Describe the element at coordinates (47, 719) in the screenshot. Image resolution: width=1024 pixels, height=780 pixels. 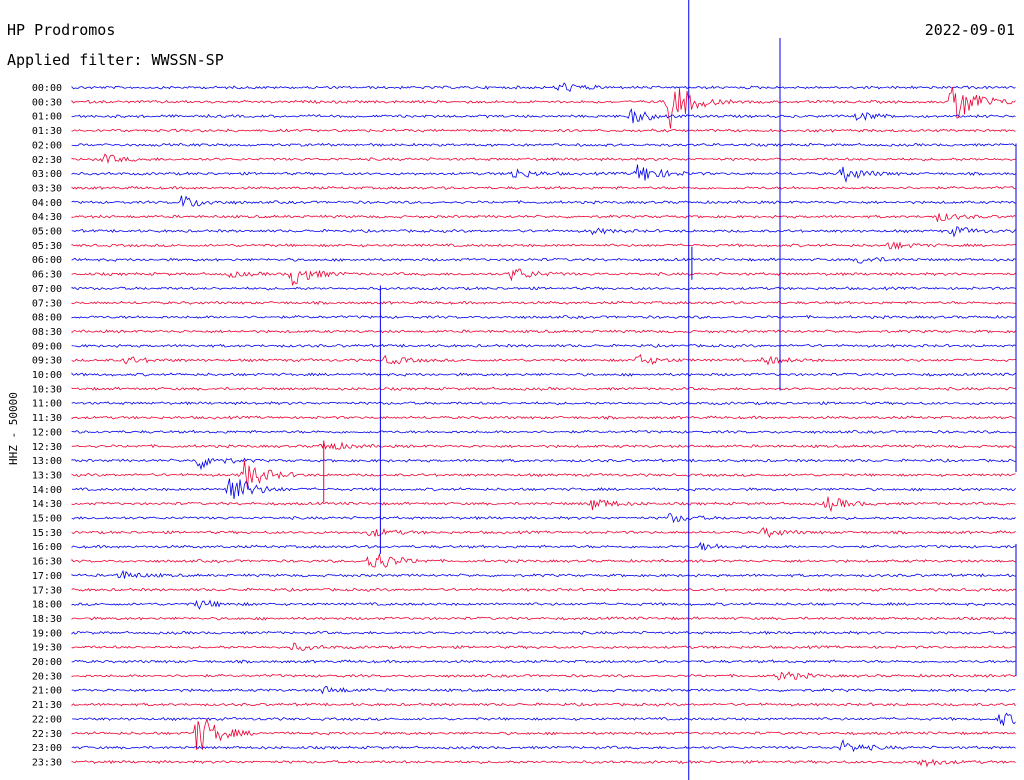
I see `row-label: 22:00` at that location.